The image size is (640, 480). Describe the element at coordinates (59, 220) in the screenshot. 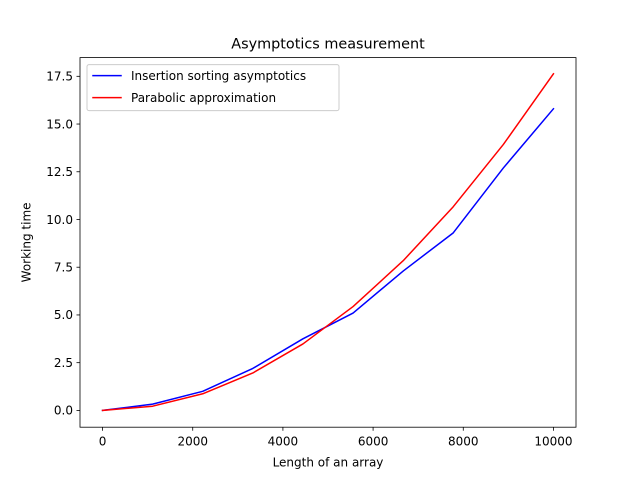

I see `y-tick-label: 10.0` at that location.